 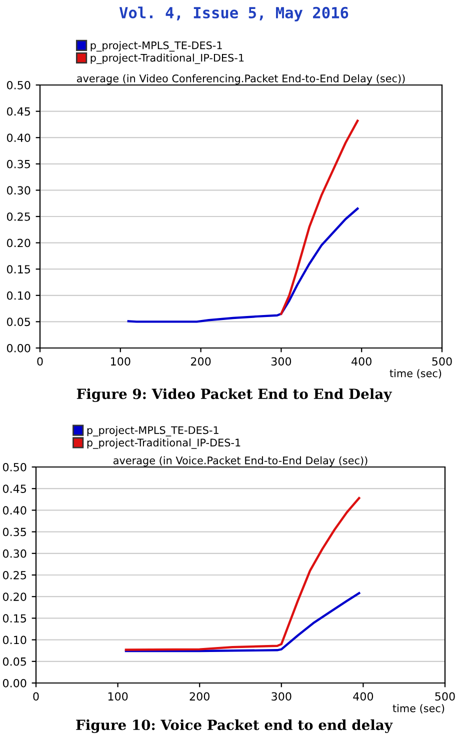 I want to click on caption: Figure 9: Video Packet End to End Delay, so click(x=234, y=395).